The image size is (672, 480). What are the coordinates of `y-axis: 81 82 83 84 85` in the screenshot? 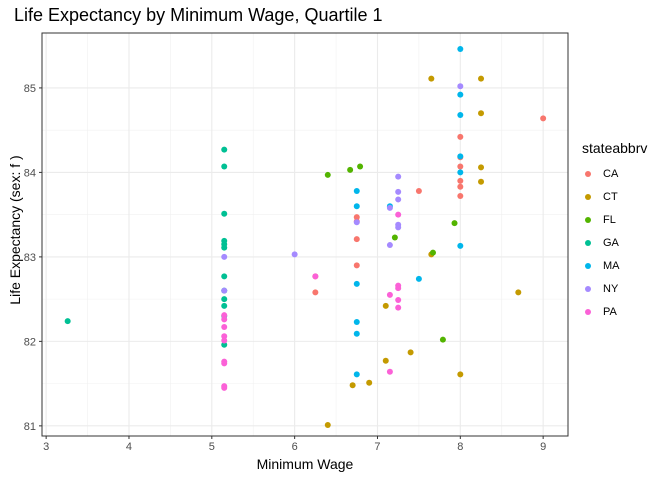 It's located at (33, 258).